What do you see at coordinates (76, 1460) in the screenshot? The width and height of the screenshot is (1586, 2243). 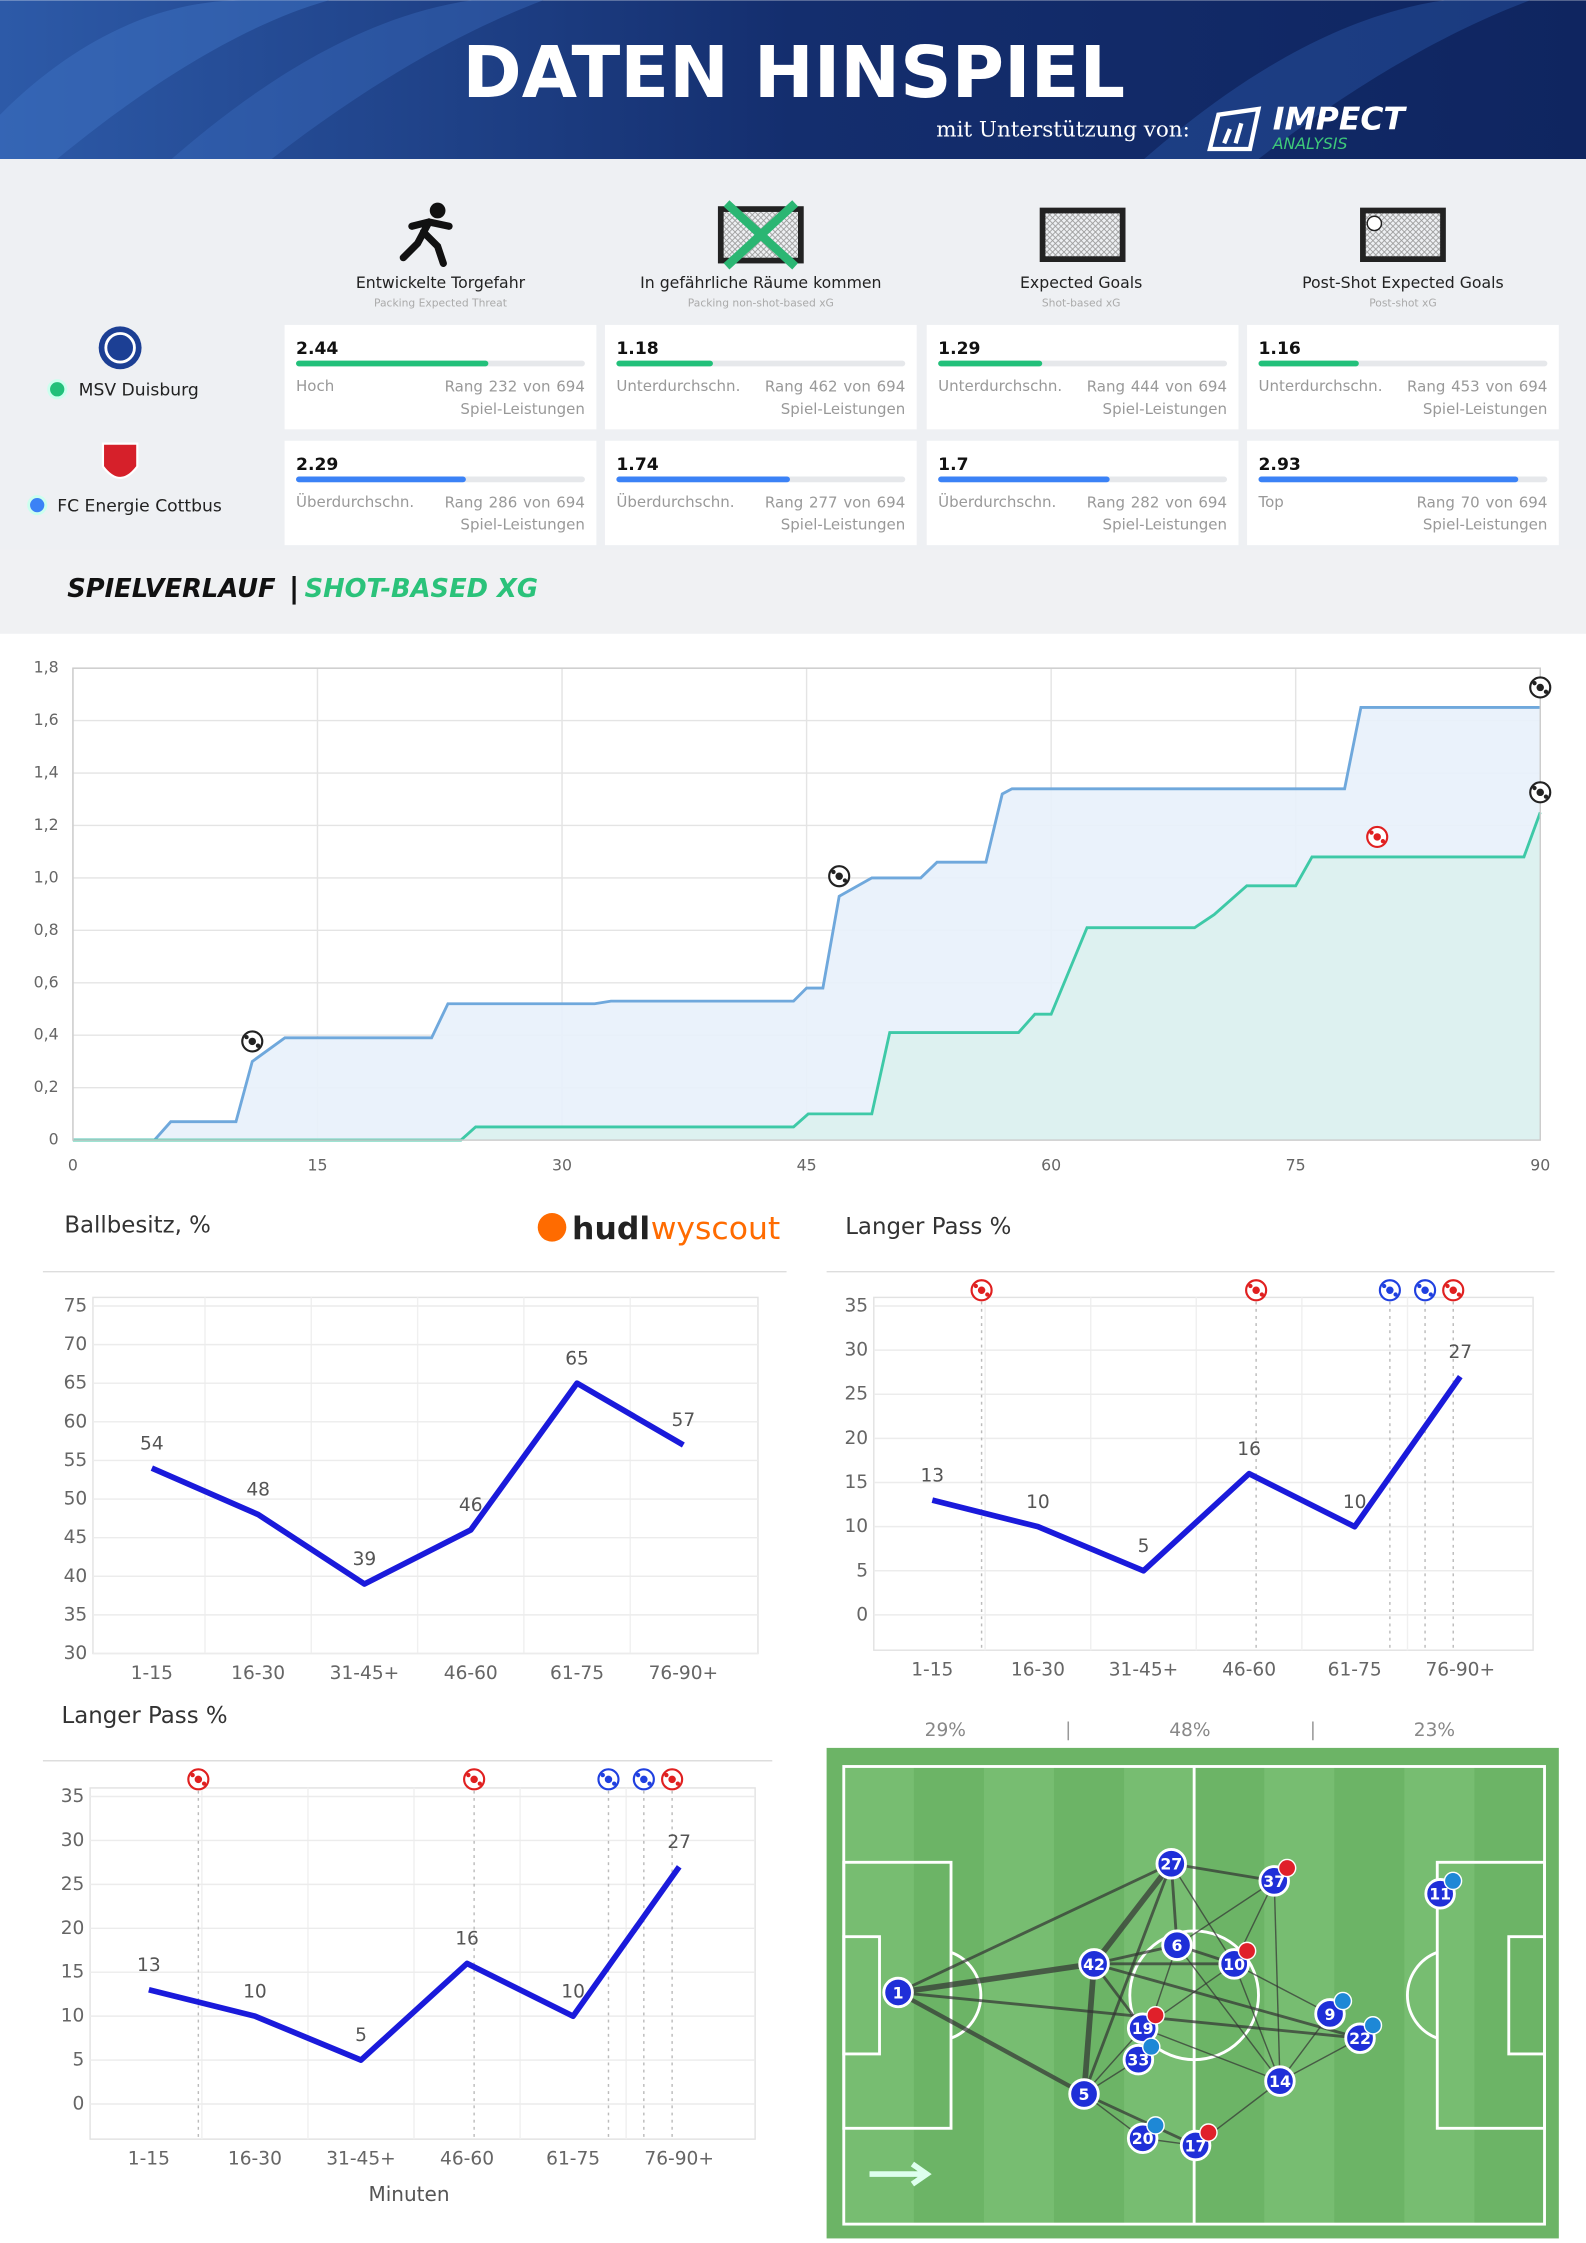 I see `y-tick-label: 55` at bounding box center [76, 1460].